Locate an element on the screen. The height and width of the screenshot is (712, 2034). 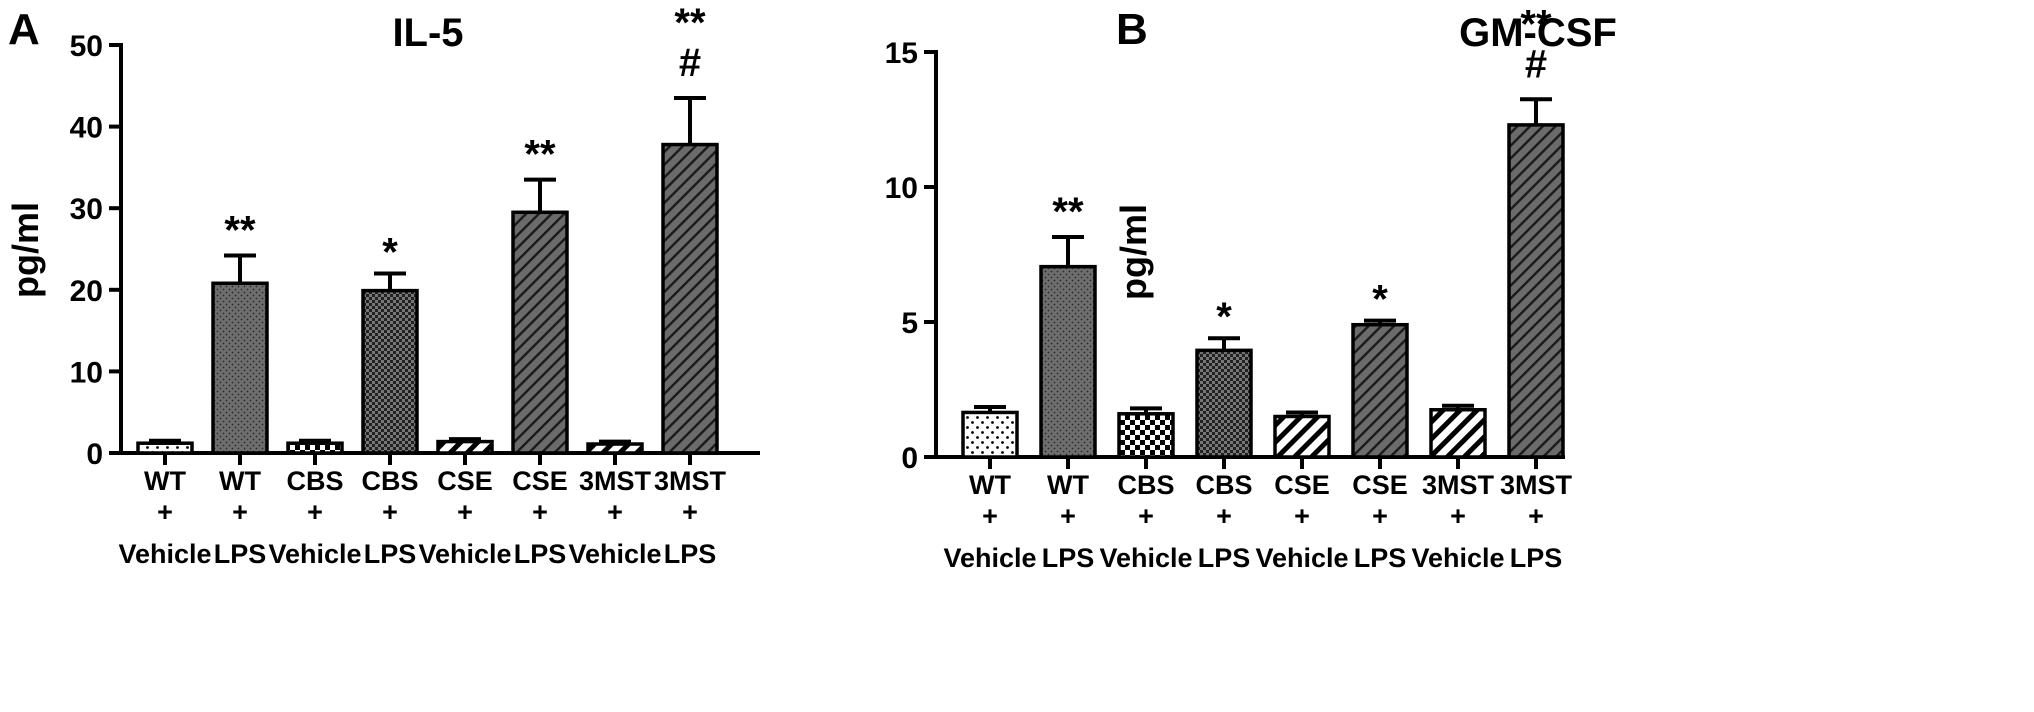
y-tick-label: 20 is located at coordinates (86, 291).